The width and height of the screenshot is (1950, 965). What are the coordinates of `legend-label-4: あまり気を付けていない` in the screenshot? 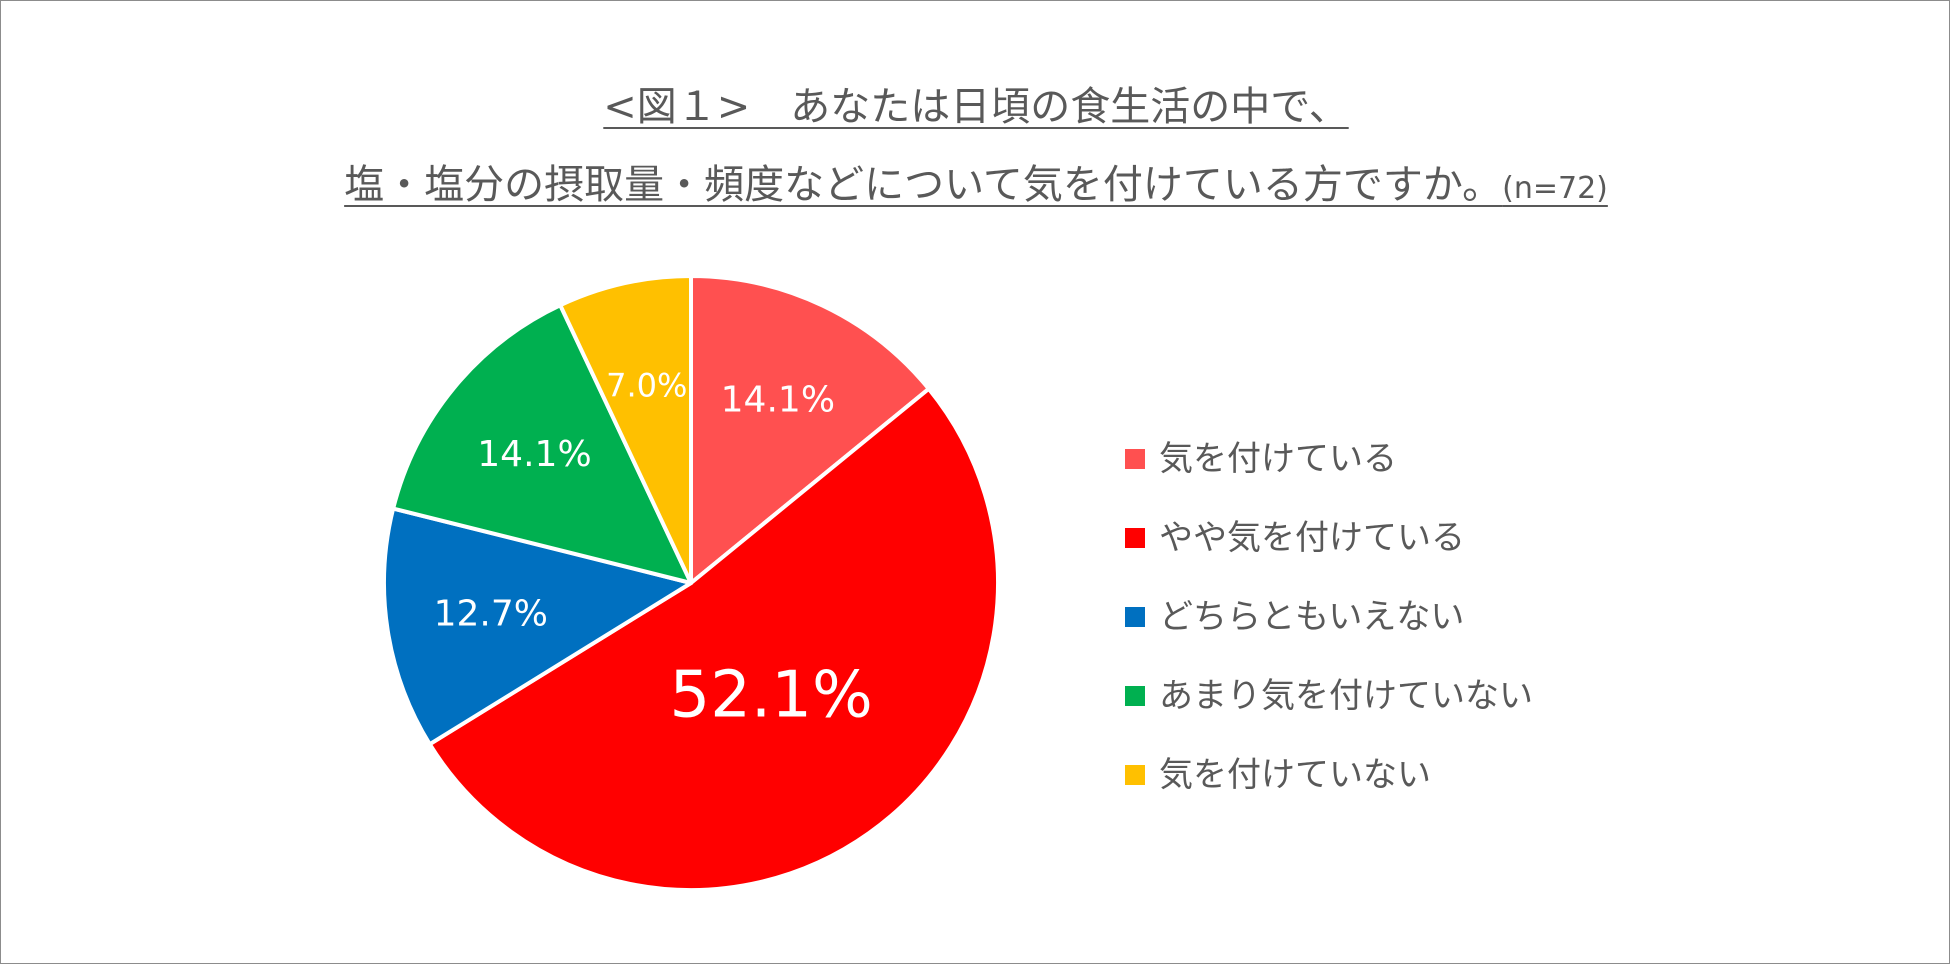 It's located at (1346, 695).